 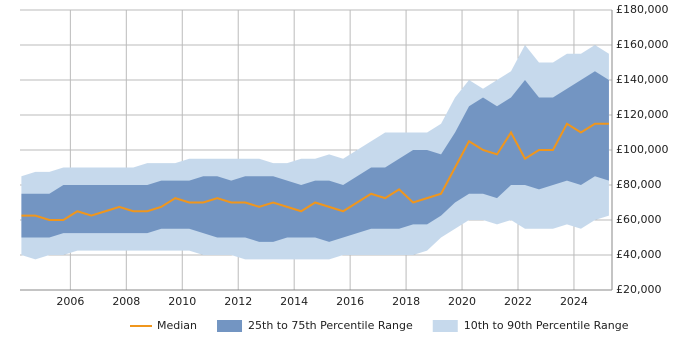 What do you see at coordinates (546, 325) in the screenshot?
I see `legend-label: 10th to 90th Percentile Range` at bounding box center [546, 325].